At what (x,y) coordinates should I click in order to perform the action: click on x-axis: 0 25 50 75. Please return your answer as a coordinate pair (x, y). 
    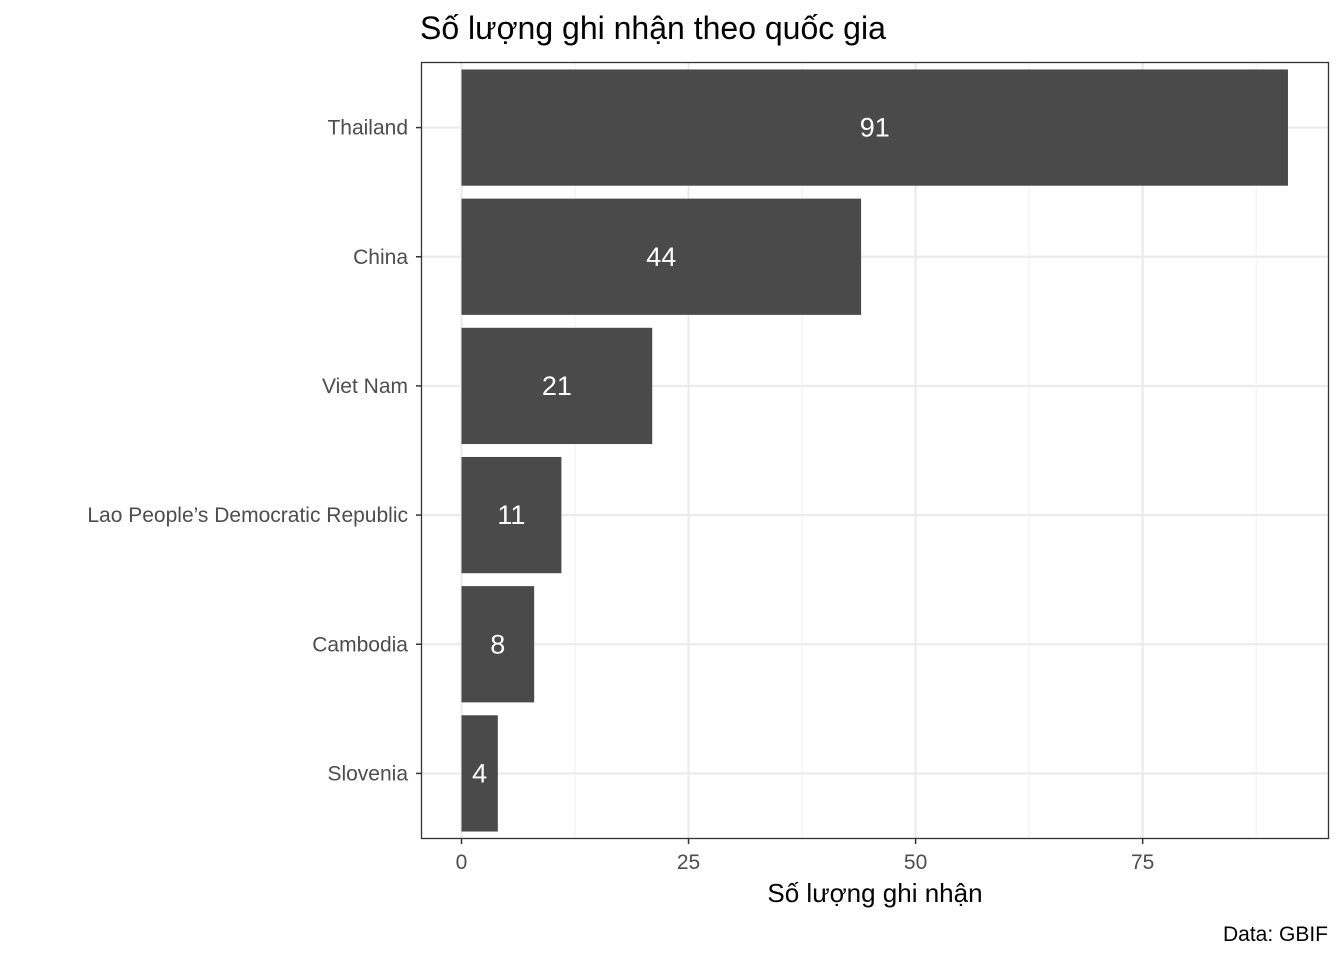
    Looking at the image, I should click on (805, 856).